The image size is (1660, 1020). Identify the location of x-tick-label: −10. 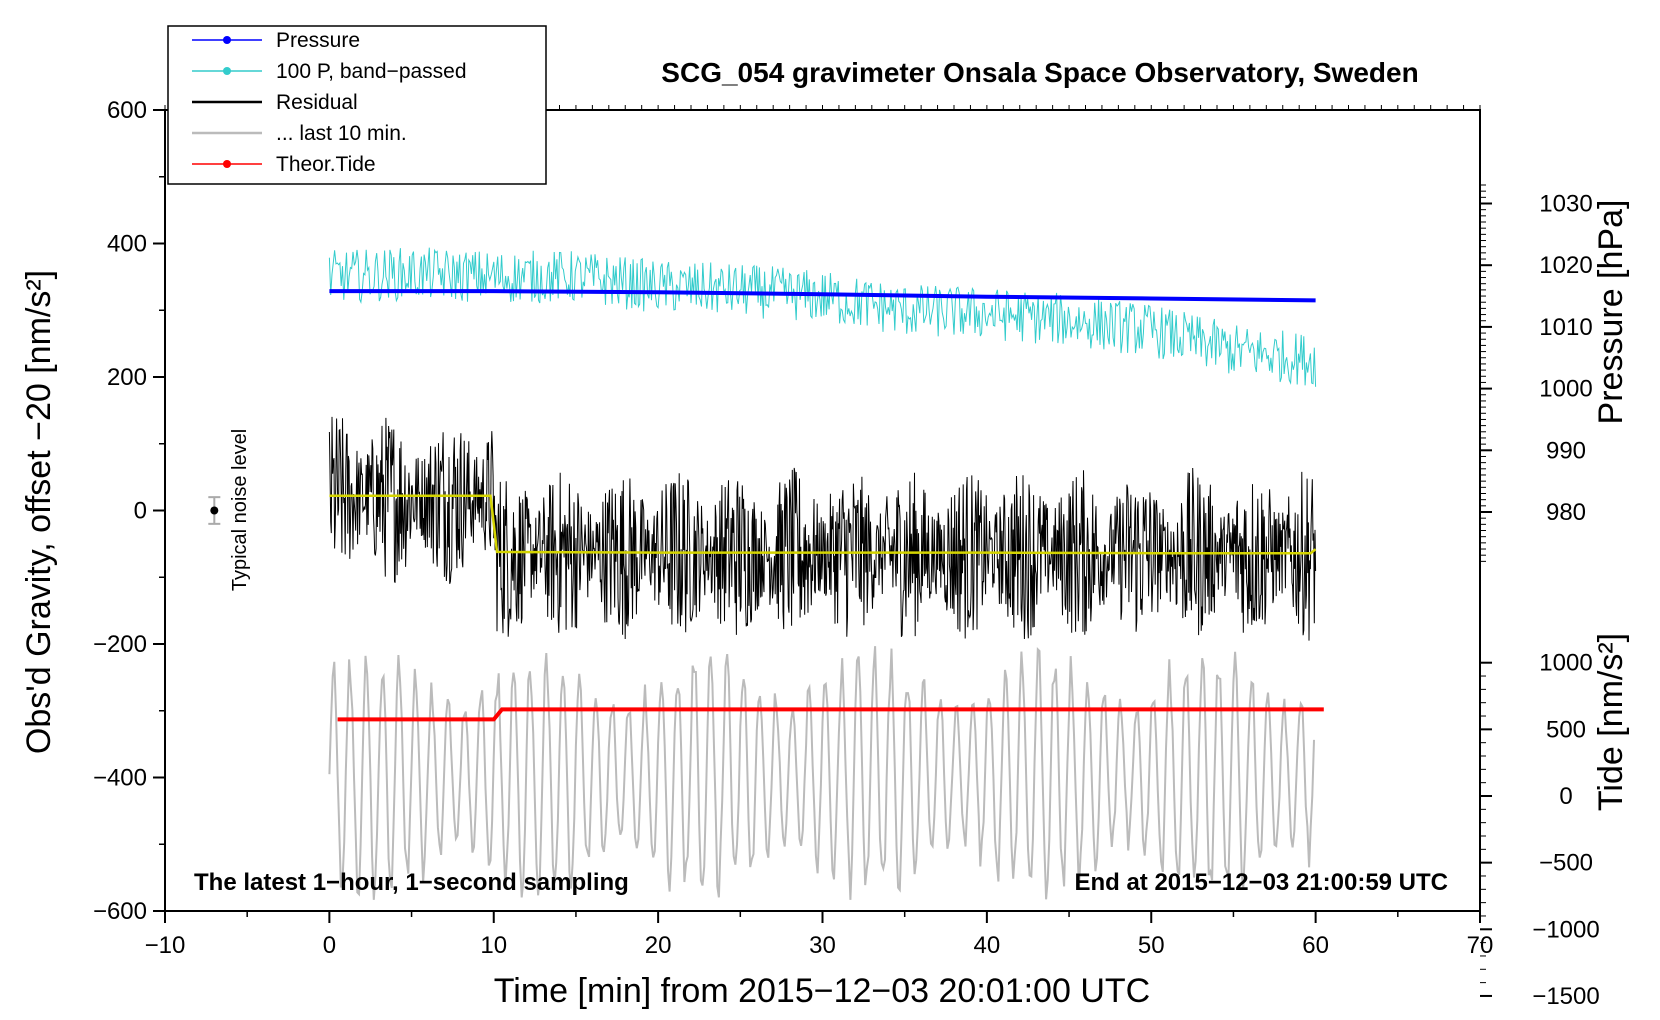
(165, 945).